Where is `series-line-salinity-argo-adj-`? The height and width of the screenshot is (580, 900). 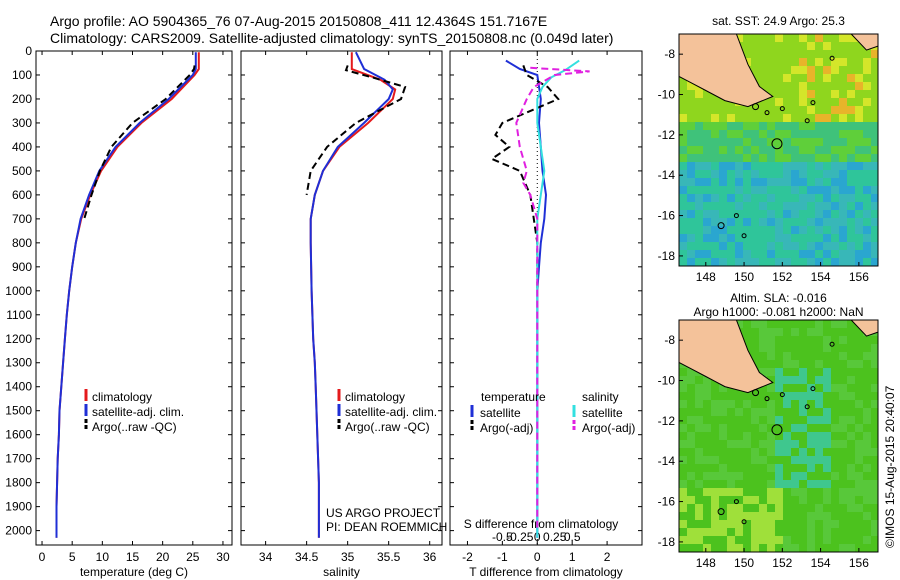 series-line-salinity-argo-adj- is located at coordinates (552, 298).